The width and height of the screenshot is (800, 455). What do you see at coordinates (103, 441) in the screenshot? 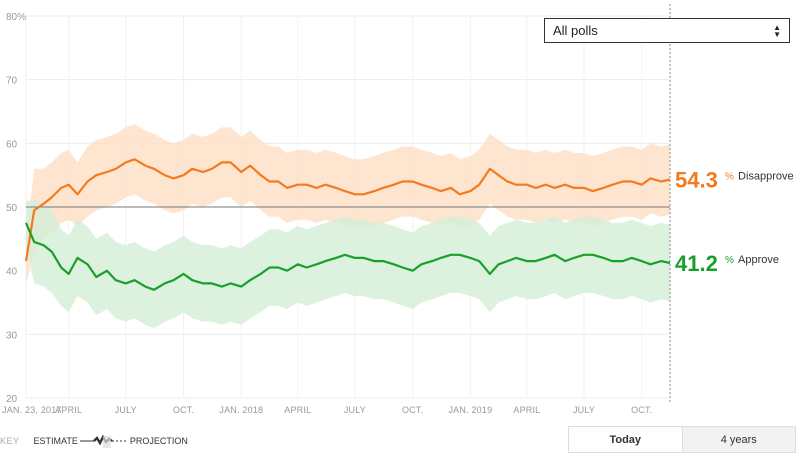
I see `estimate-projection-icon` at bounding box center [103, 441].